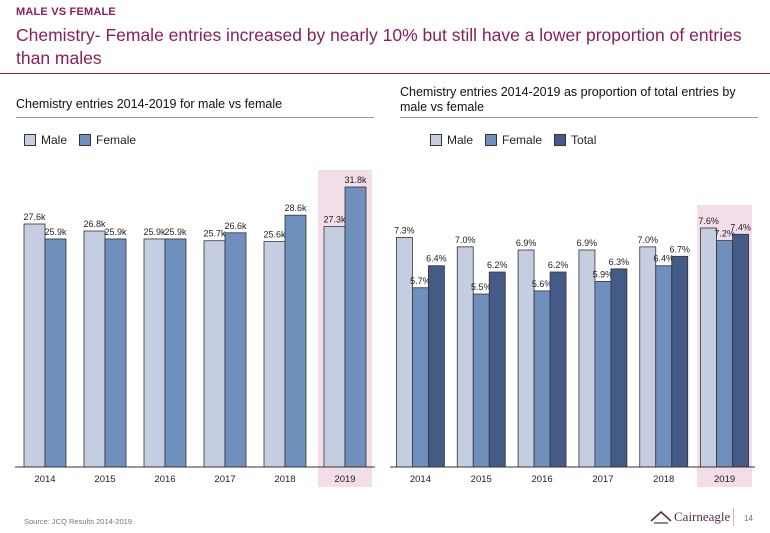 This screenshot has height=533, width=770. Describe the element at coordinates (295, 208) in the screenshot. I see `data-label-female-2018: 28.6k` at that location.